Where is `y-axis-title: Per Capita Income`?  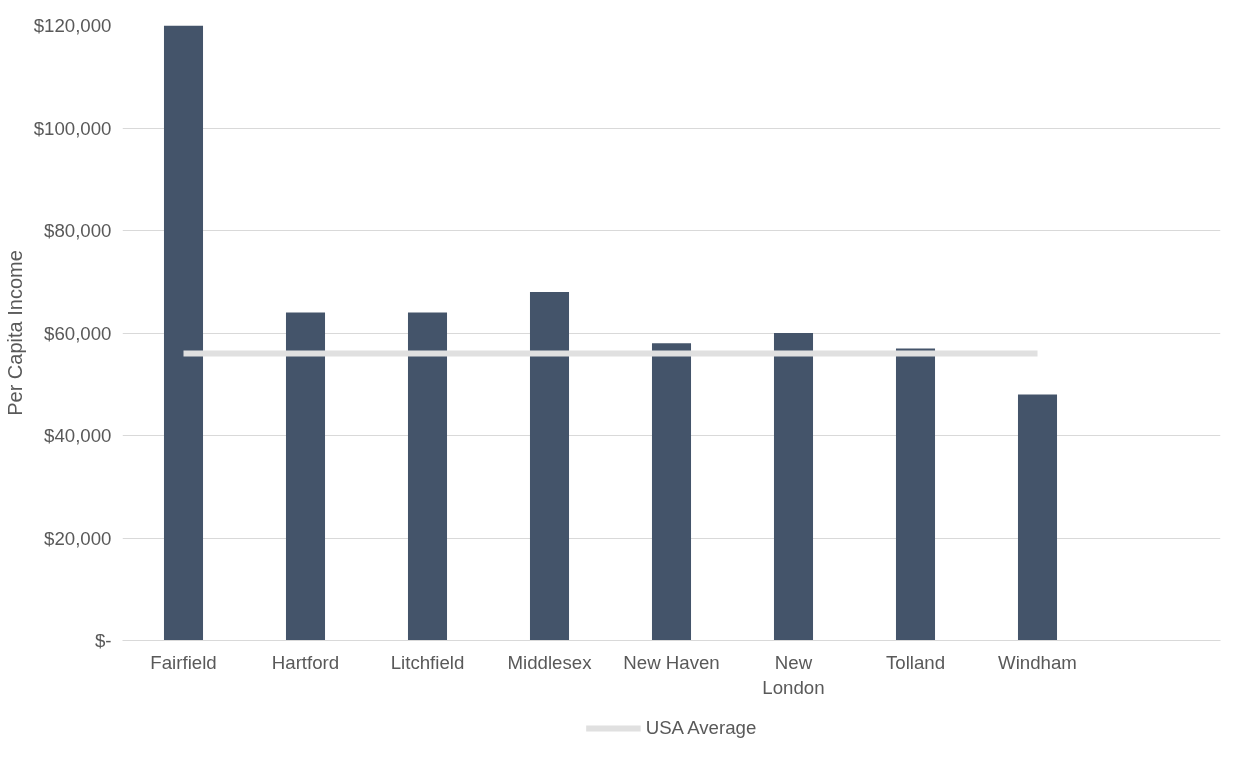
y-axis-title: Per Capita Income is located at coordinates (14, 333).